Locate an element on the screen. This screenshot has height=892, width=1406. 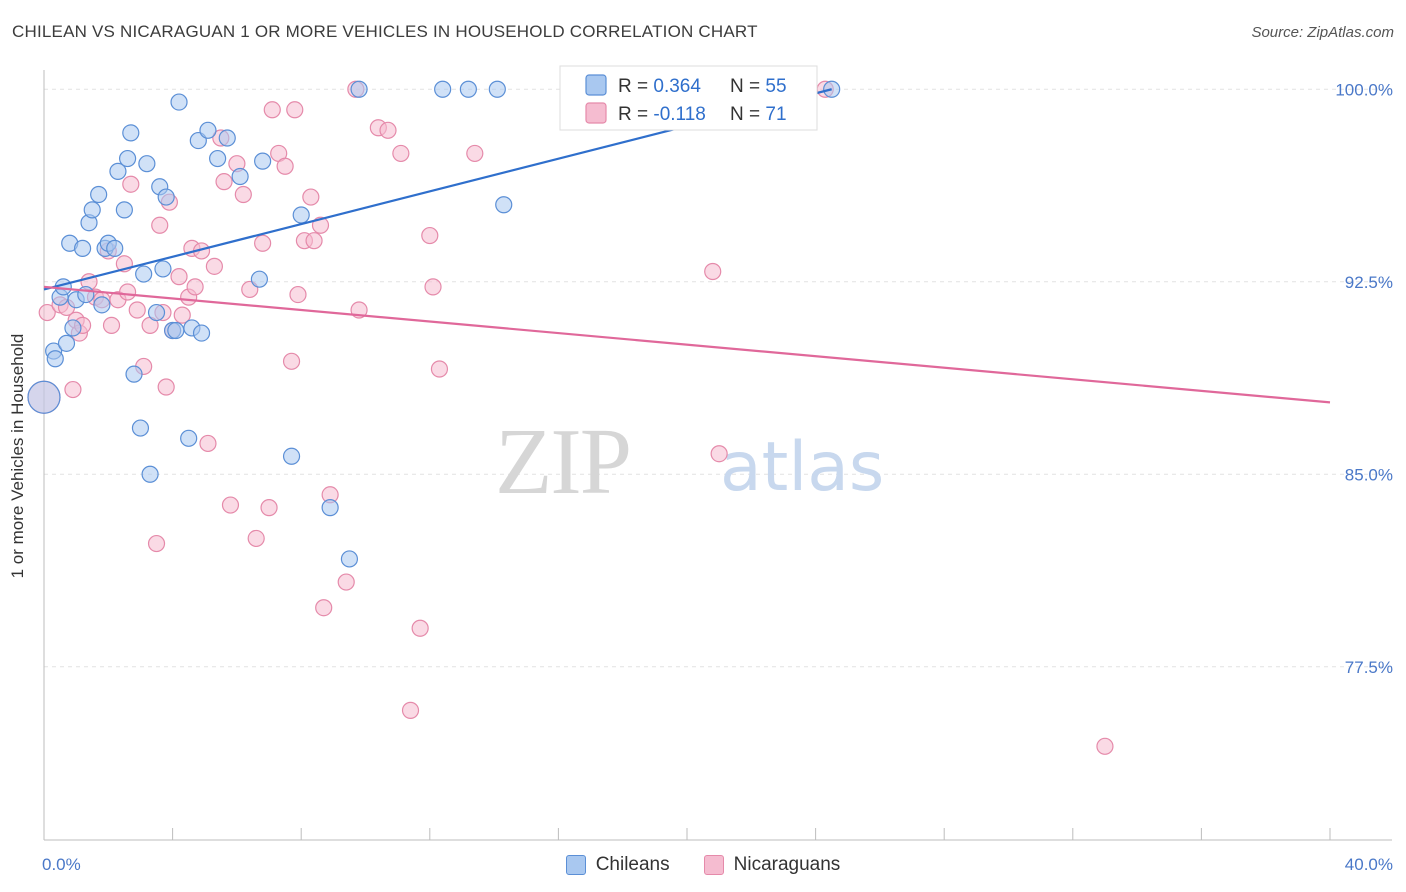
source-label: Source: ZipAtlas.com is located at coordinates (1322, 32).